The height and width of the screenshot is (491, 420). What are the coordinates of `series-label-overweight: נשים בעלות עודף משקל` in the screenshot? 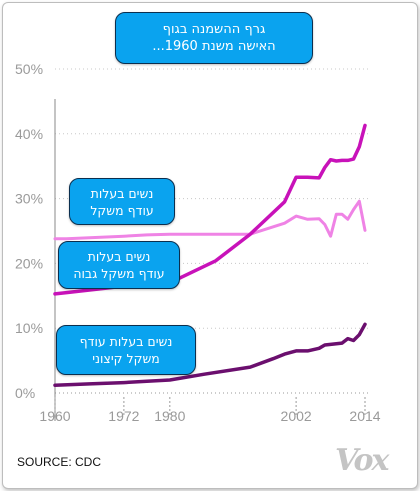 It's located at (122, 201).